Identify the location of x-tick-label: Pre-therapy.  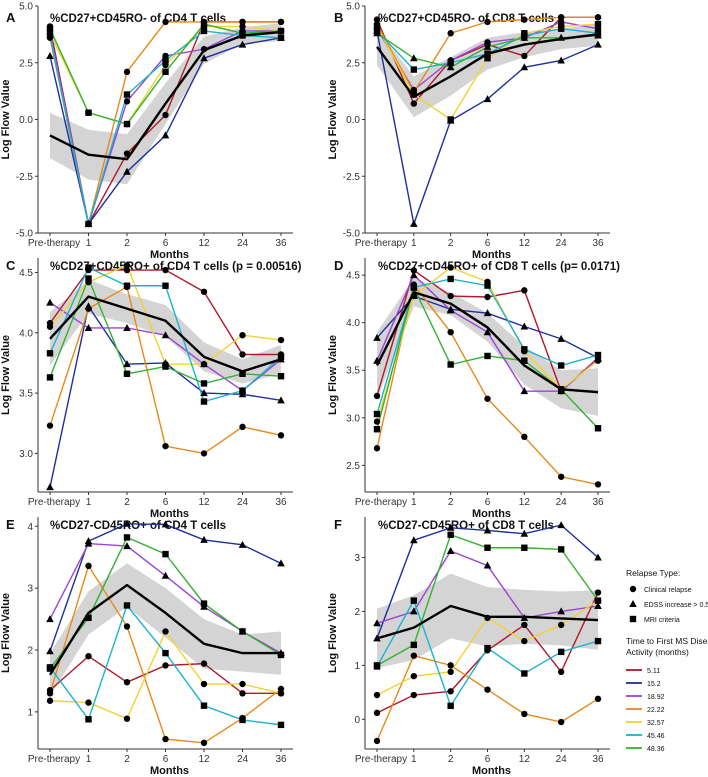
(381, 759).